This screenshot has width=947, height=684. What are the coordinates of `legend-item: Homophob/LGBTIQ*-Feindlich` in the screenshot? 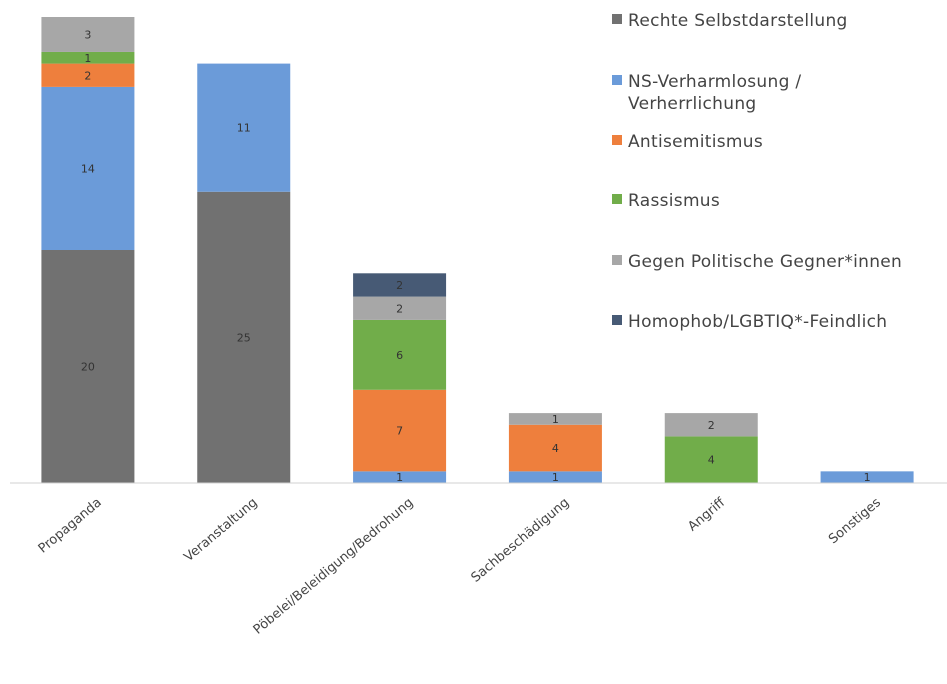 It's located at (749, 322).